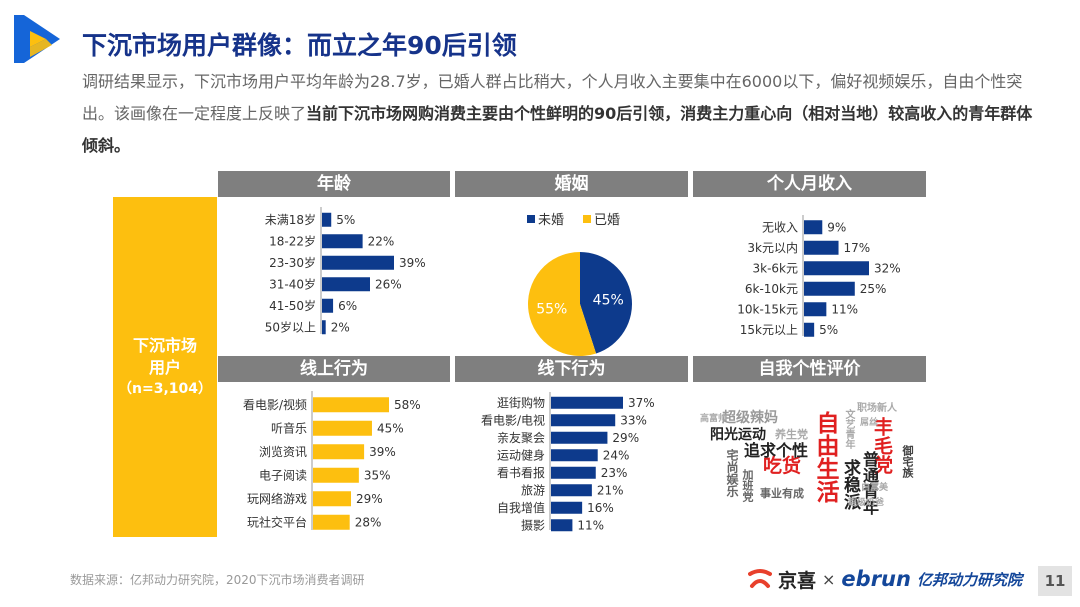 Image resolution: width=1080 pixels, height=607 pixels. Describe the element at coordinates (277, 521) in the screenshot. I see `category-label: 玩社交平台` at that location.